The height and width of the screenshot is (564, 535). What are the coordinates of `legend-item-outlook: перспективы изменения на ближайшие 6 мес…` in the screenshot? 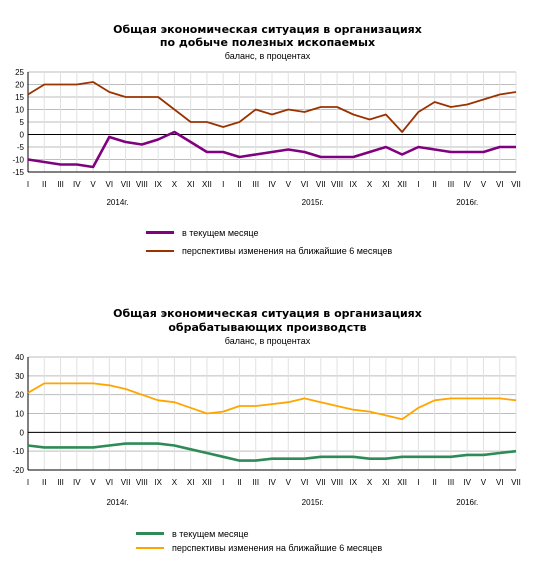 It's located at (269, 250).